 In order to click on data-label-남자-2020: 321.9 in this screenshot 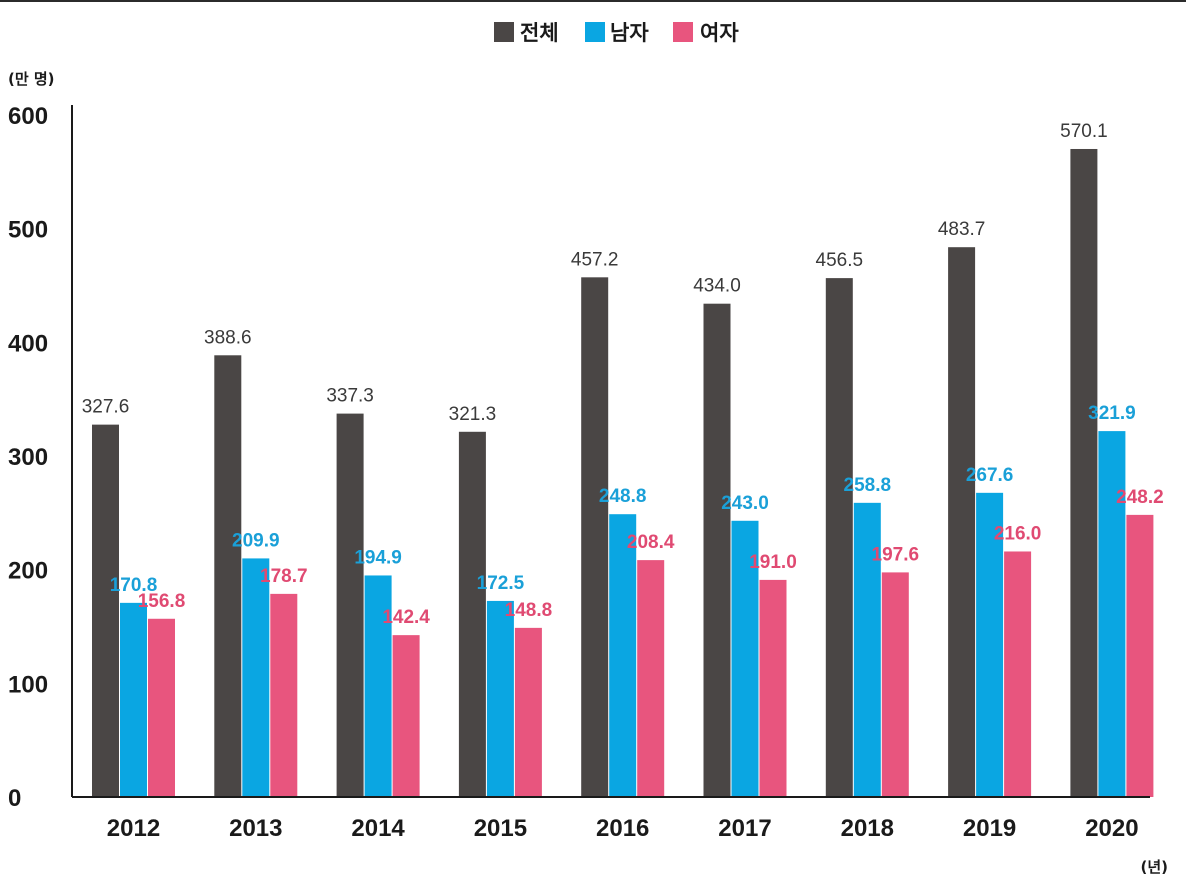, I will do `click(1112, 413)`.